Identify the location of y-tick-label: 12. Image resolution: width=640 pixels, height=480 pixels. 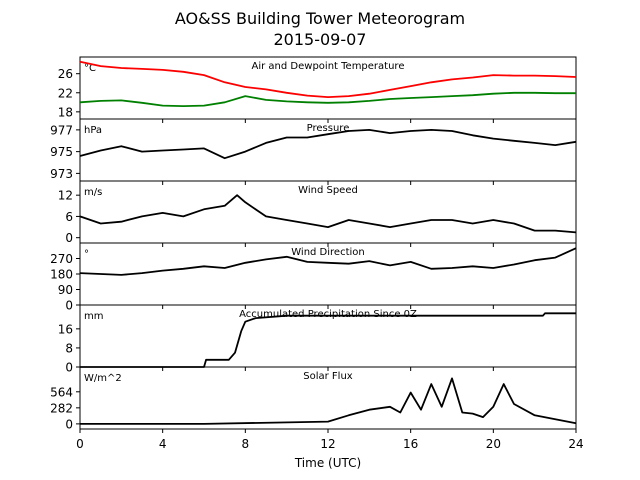
(65, 196).